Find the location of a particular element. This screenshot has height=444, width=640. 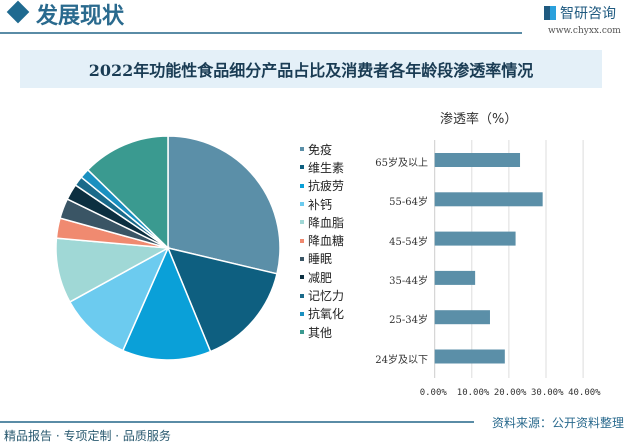

logo-text: 智研咨询 is located at coordinates (588, 14).